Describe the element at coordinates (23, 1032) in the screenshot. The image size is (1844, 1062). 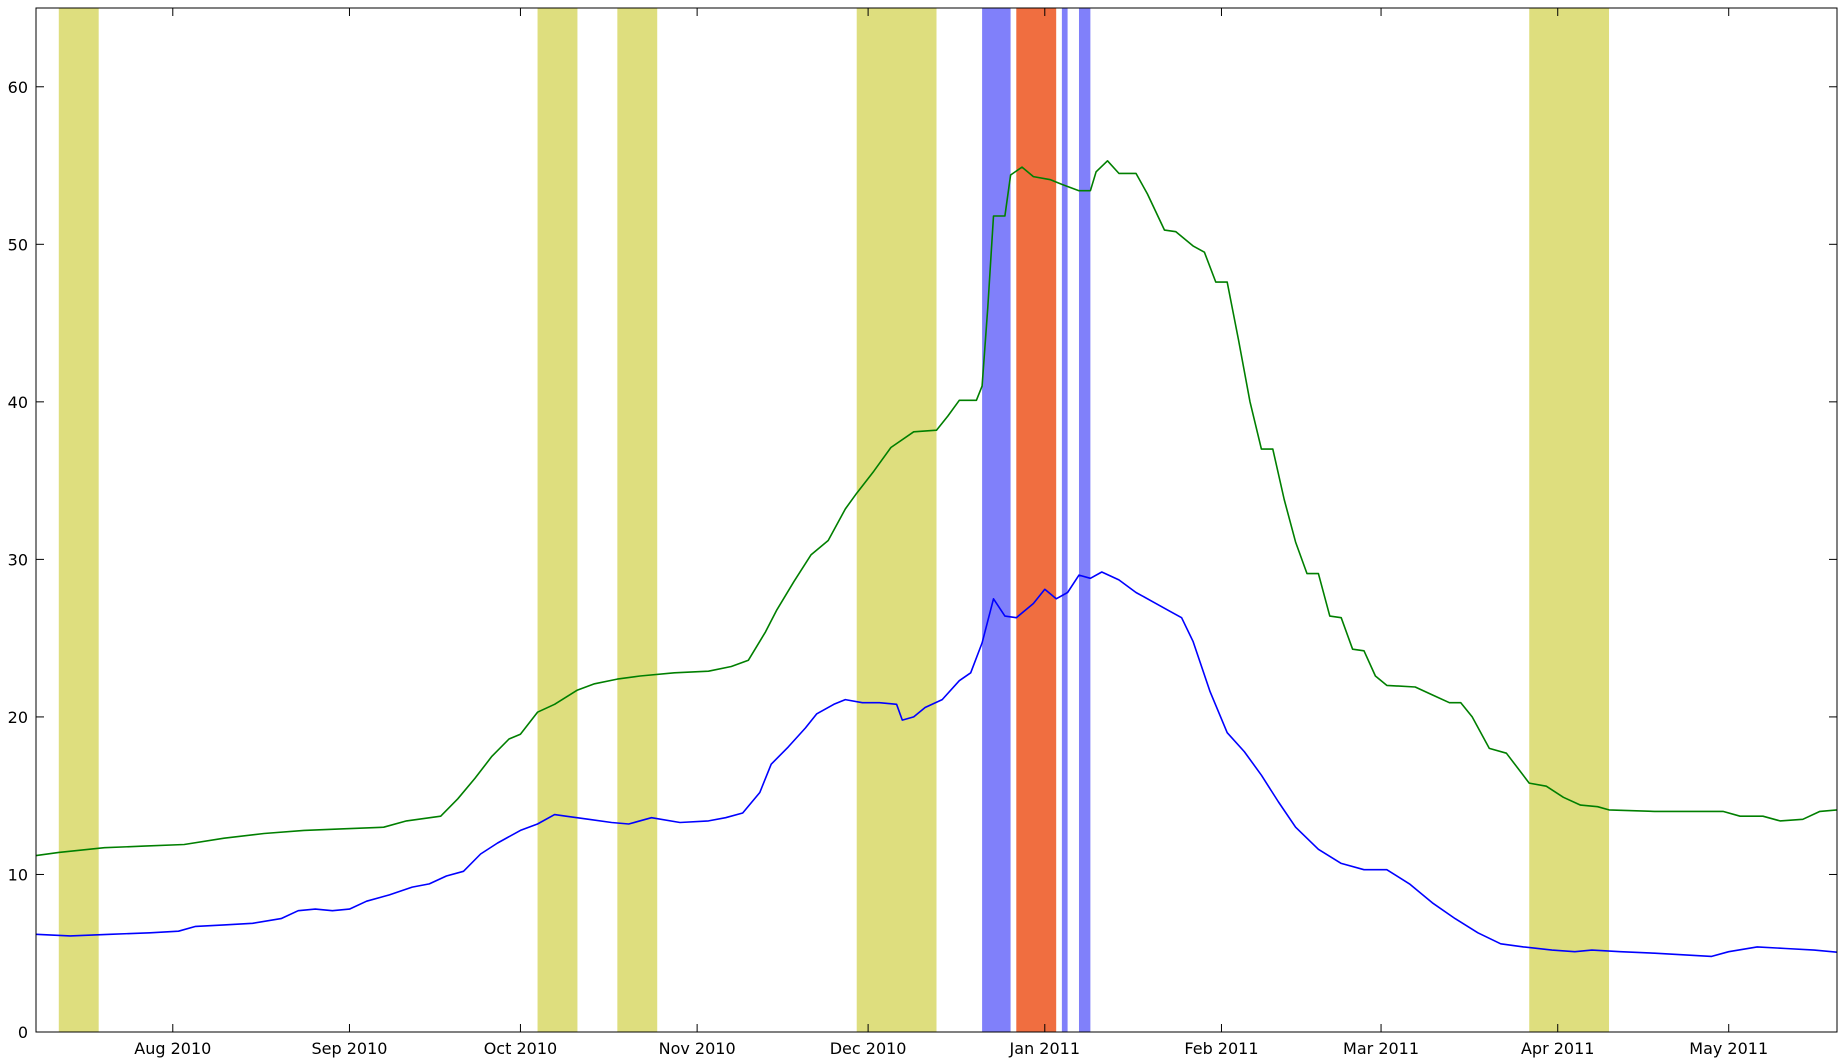
I see `y-tick-label: 0` at that location.